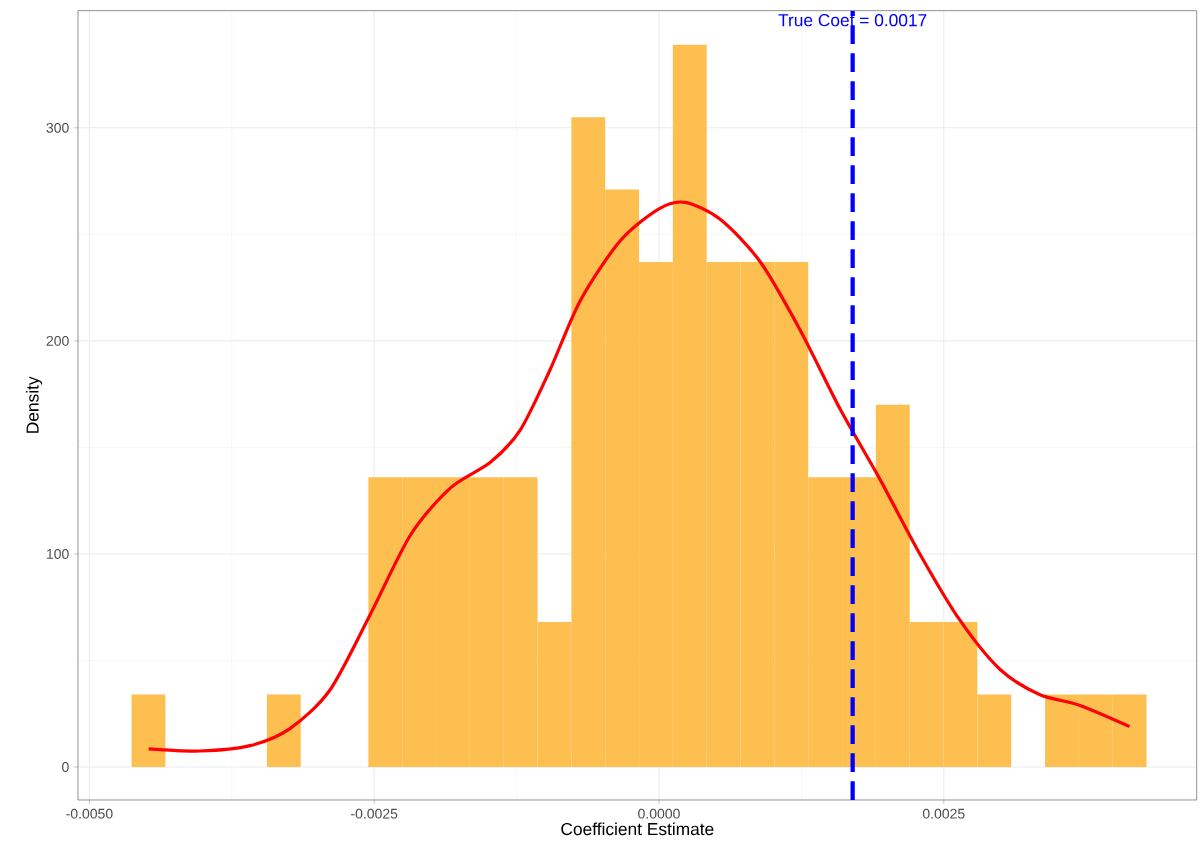  I want to click on x-tick-label: -0.0050, so click(89, 813).